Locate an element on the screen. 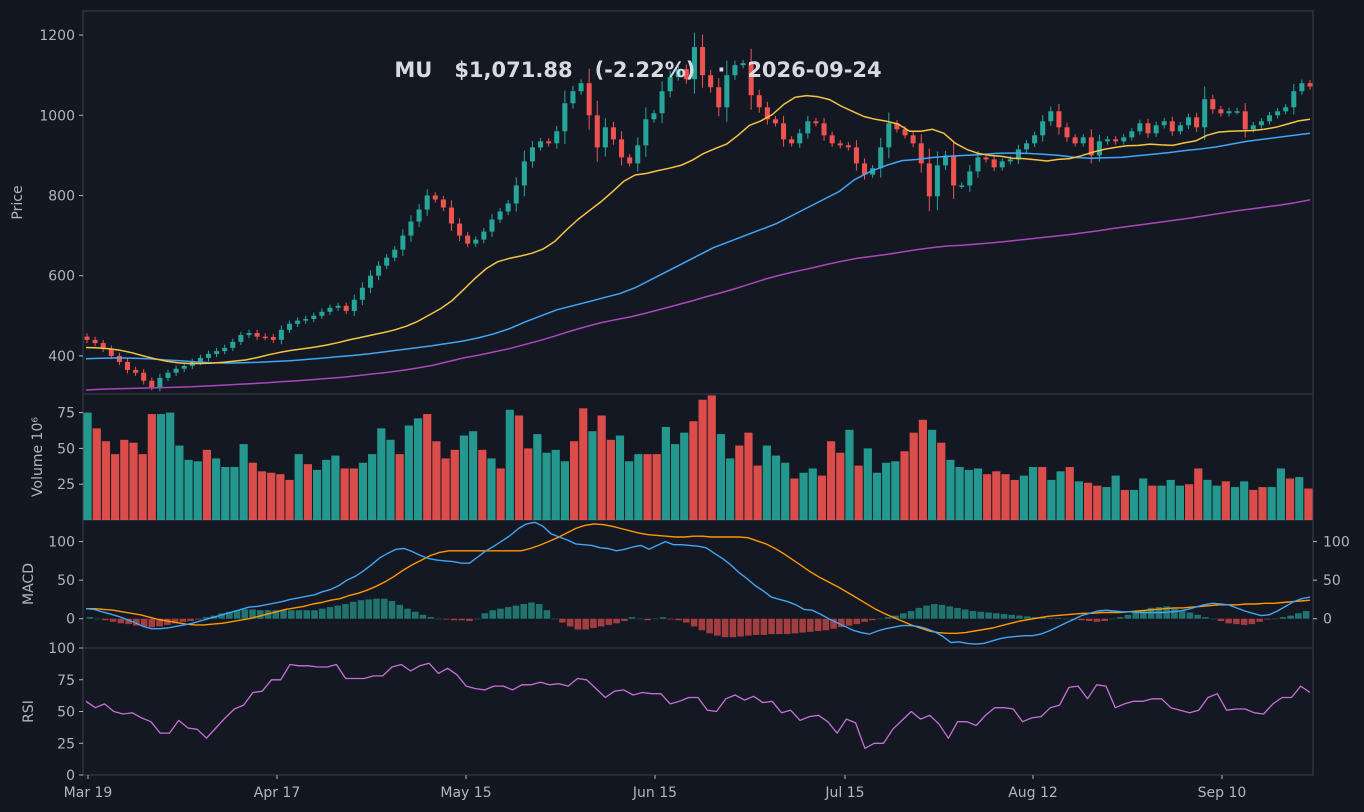 The width and height of the screenshot is (1364, 812). price-tick-label: 600 is located at coordinates (61, 277).